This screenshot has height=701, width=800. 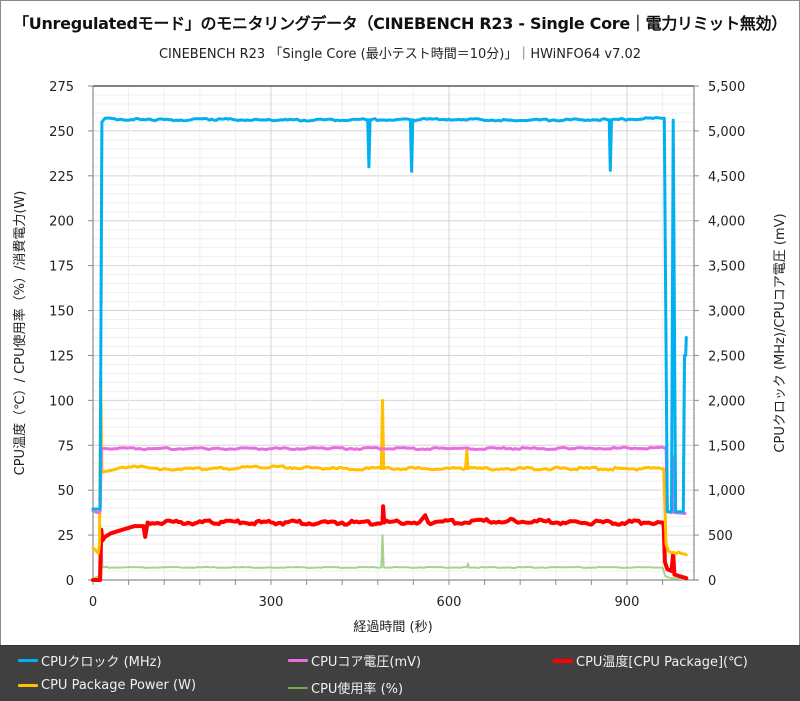 What do you see at coordinates (61, 132) in the screenshot?
I see `y-left-tick-label: 250` at bounding box center [61, 132].